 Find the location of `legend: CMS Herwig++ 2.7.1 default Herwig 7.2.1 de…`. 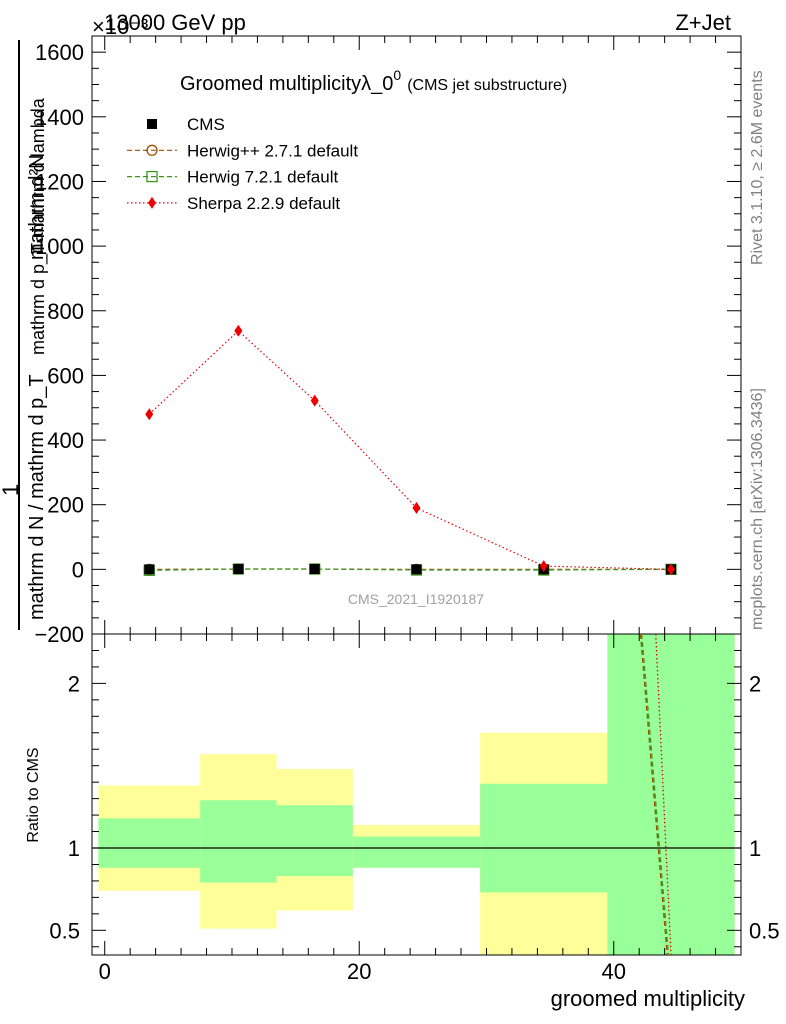

legend: CMS Herwig++ 2.7.1 default Herwig 7.2.1 de… is located at coordinates (242, 164).